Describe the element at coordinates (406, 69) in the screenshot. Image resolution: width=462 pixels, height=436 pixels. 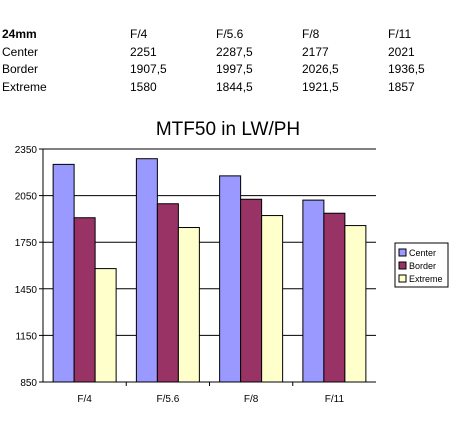
I see `table-cell: 1936,5` at that location.